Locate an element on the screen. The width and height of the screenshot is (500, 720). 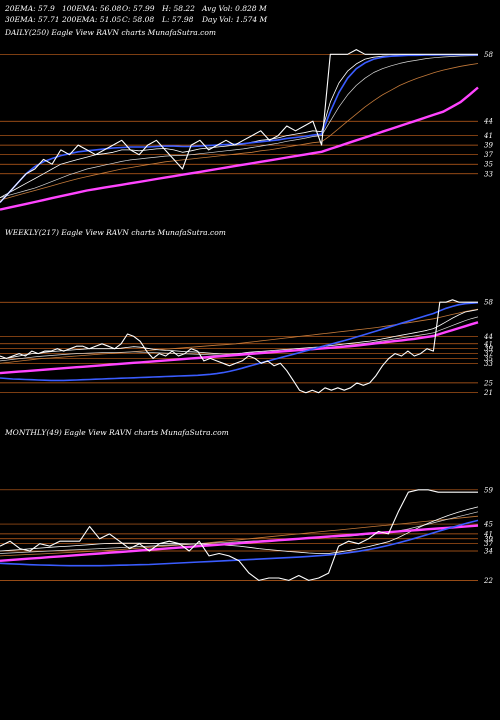
daily-tick-label: 39 is located at coordinates (488, 146).